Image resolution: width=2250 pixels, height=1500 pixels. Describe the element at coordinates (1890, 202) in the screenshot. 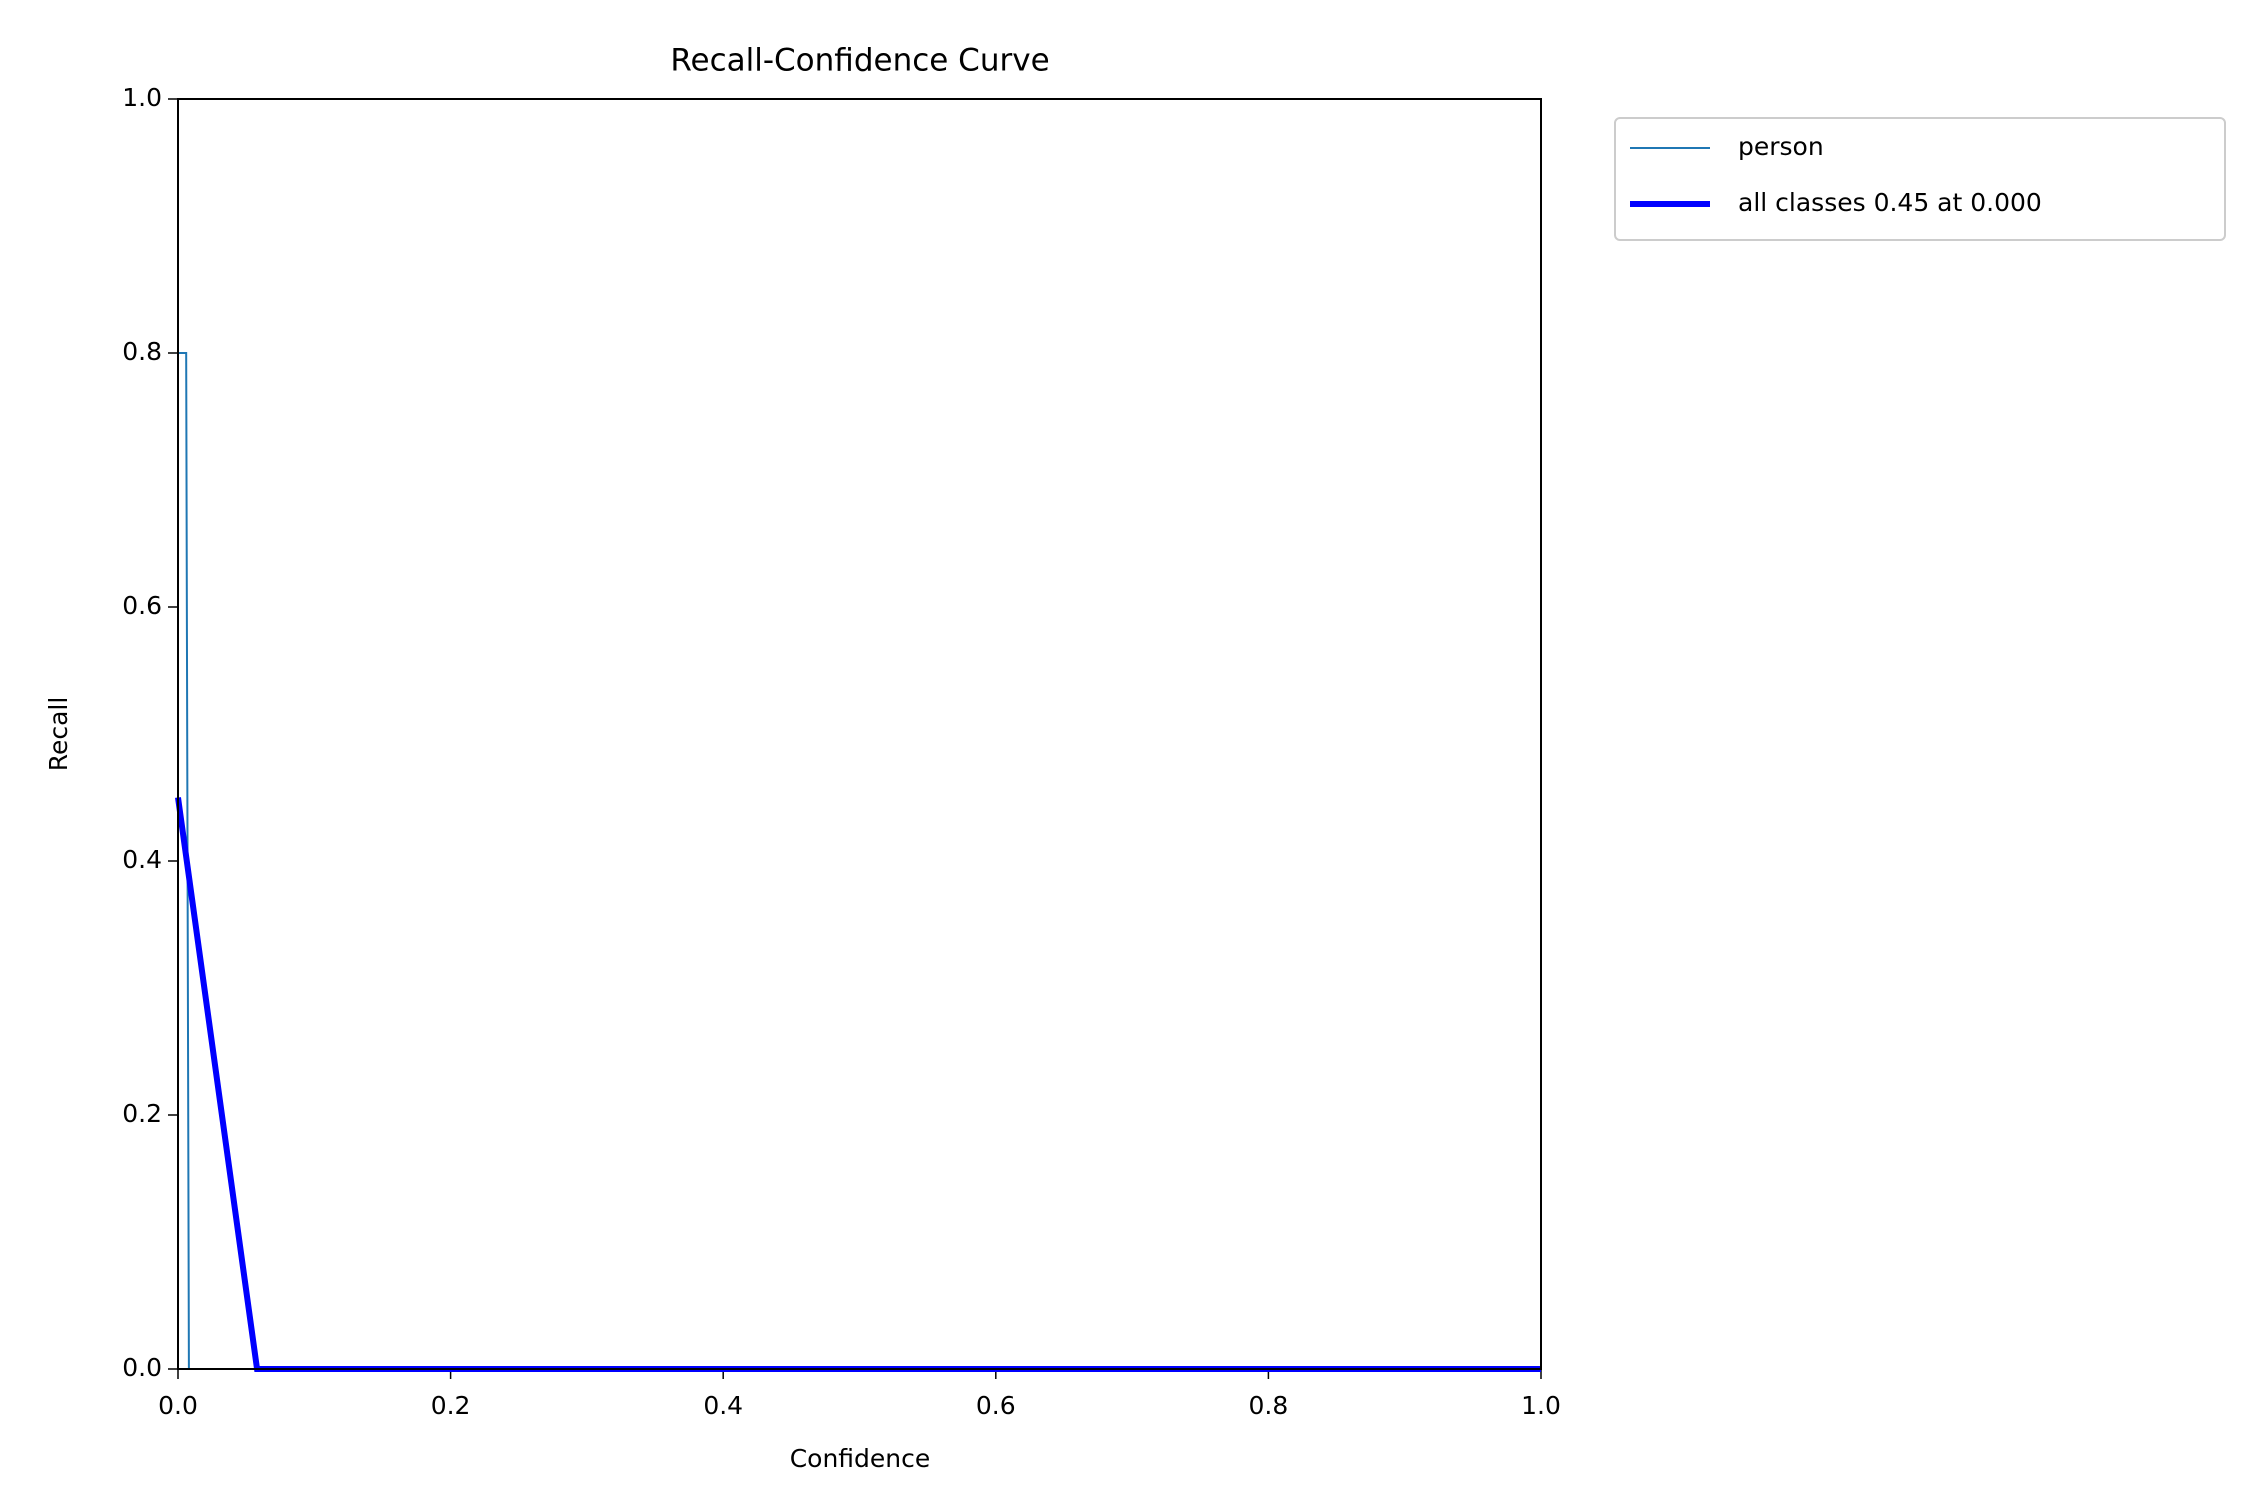

I see `legend-label: all classes 0.45 at 0.000` at that location.